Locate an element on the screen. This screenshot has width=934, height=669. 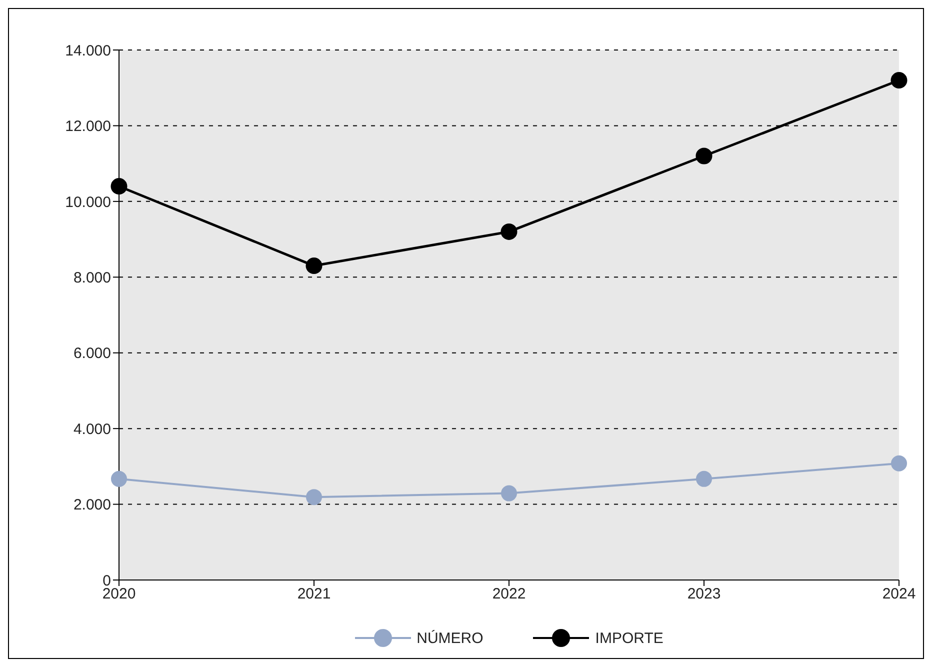
legend-label: NÚMERO is located at coordinates (450, 638).